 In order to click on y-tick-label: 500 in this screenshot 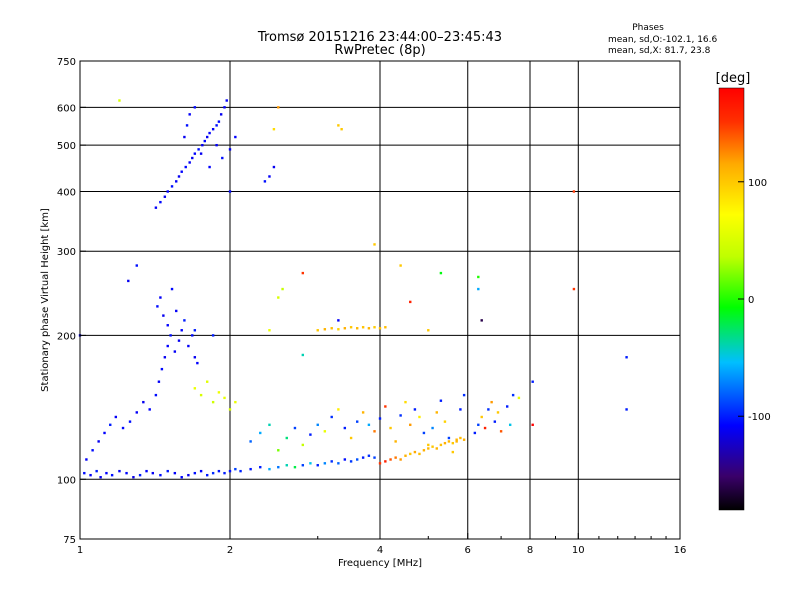, I will do `click(66, 146)`.